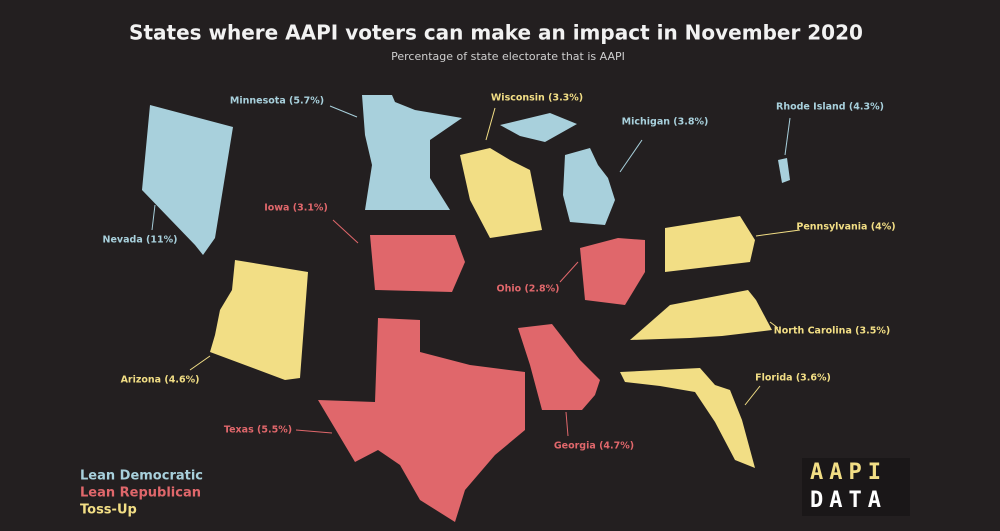 The width and height of the screenshot is (1000, 531). What do you see at coordinates (832, 331) in the screenshot?
I see `state-label: North Carolina (3.5%)` at bounding box center [832, 331].